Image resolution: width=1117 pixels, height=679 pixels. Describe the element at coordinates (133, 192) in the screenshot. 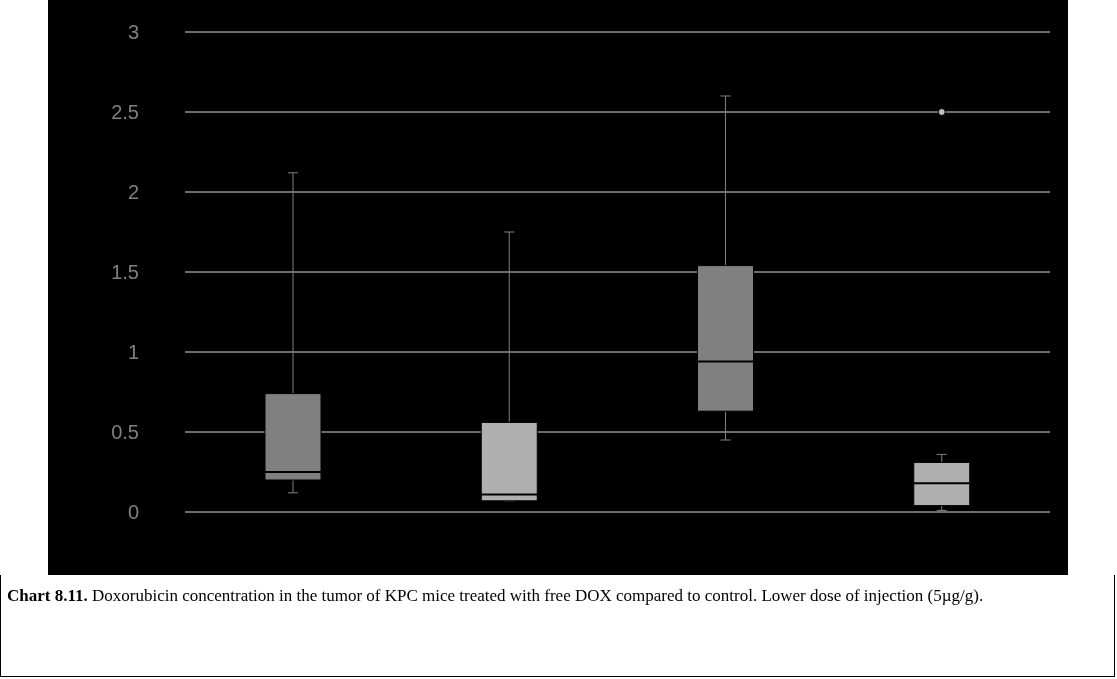

I see `y-tick-label: 2` at that location.